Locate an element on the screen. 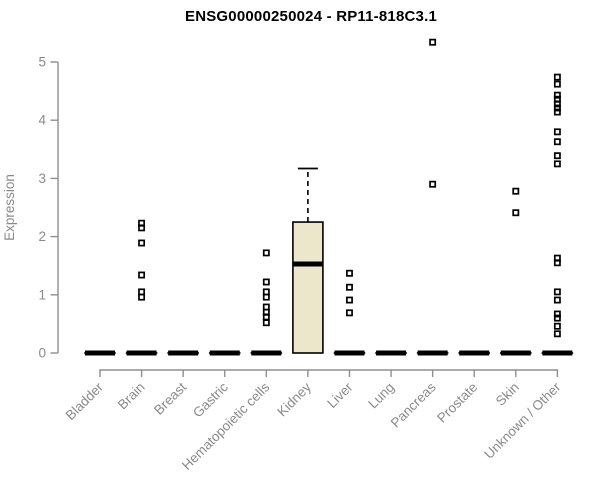  x-tick-label: Prostate is located at coordinates (457, 403).